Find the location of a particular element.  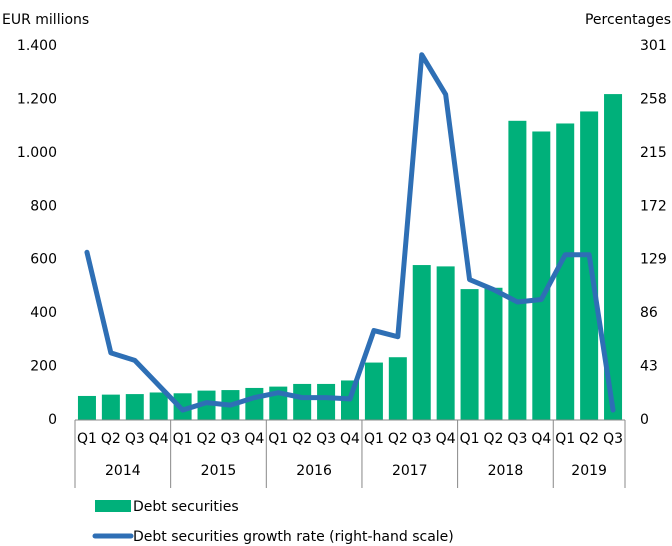

y-tick-label: 1.200 is located at coordinates (37, 99).